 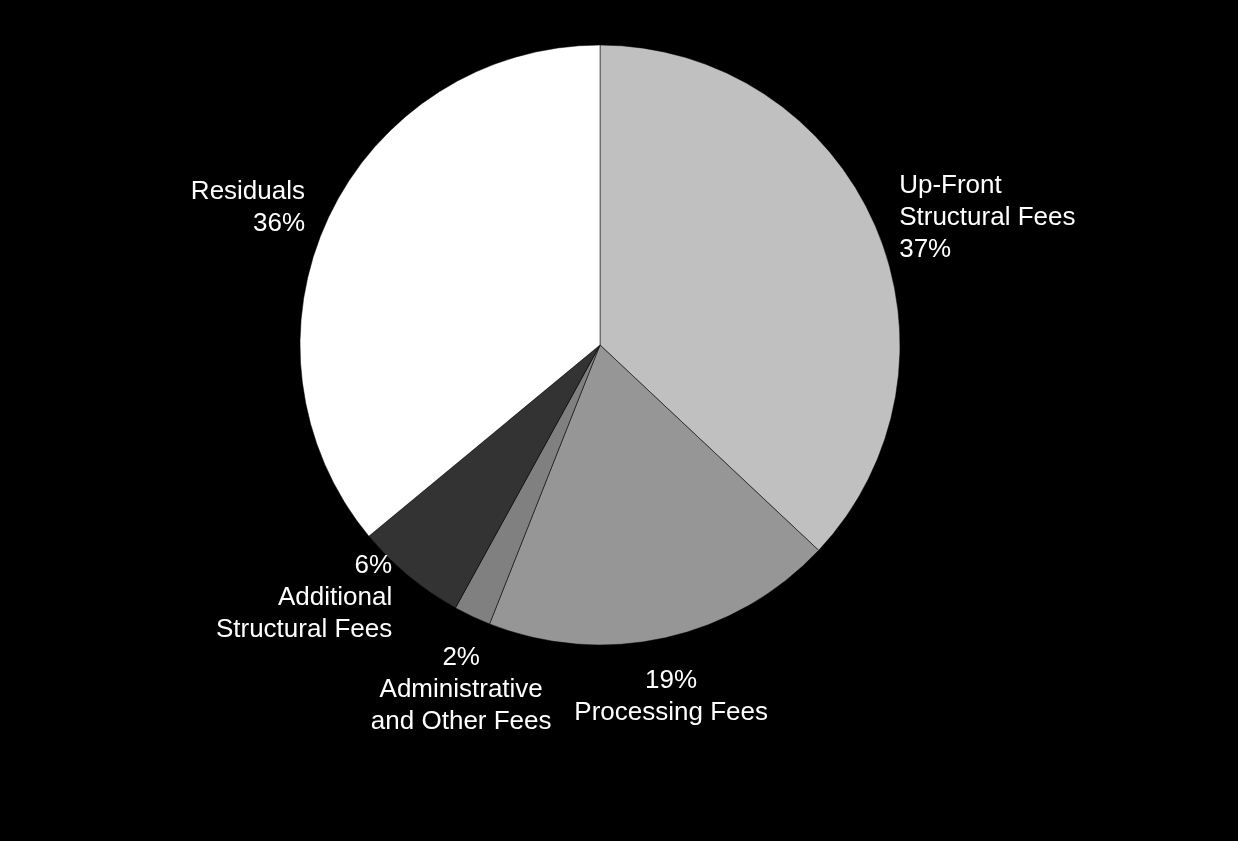 I want to click on data-label: 19%, so click(x=671, y=679).